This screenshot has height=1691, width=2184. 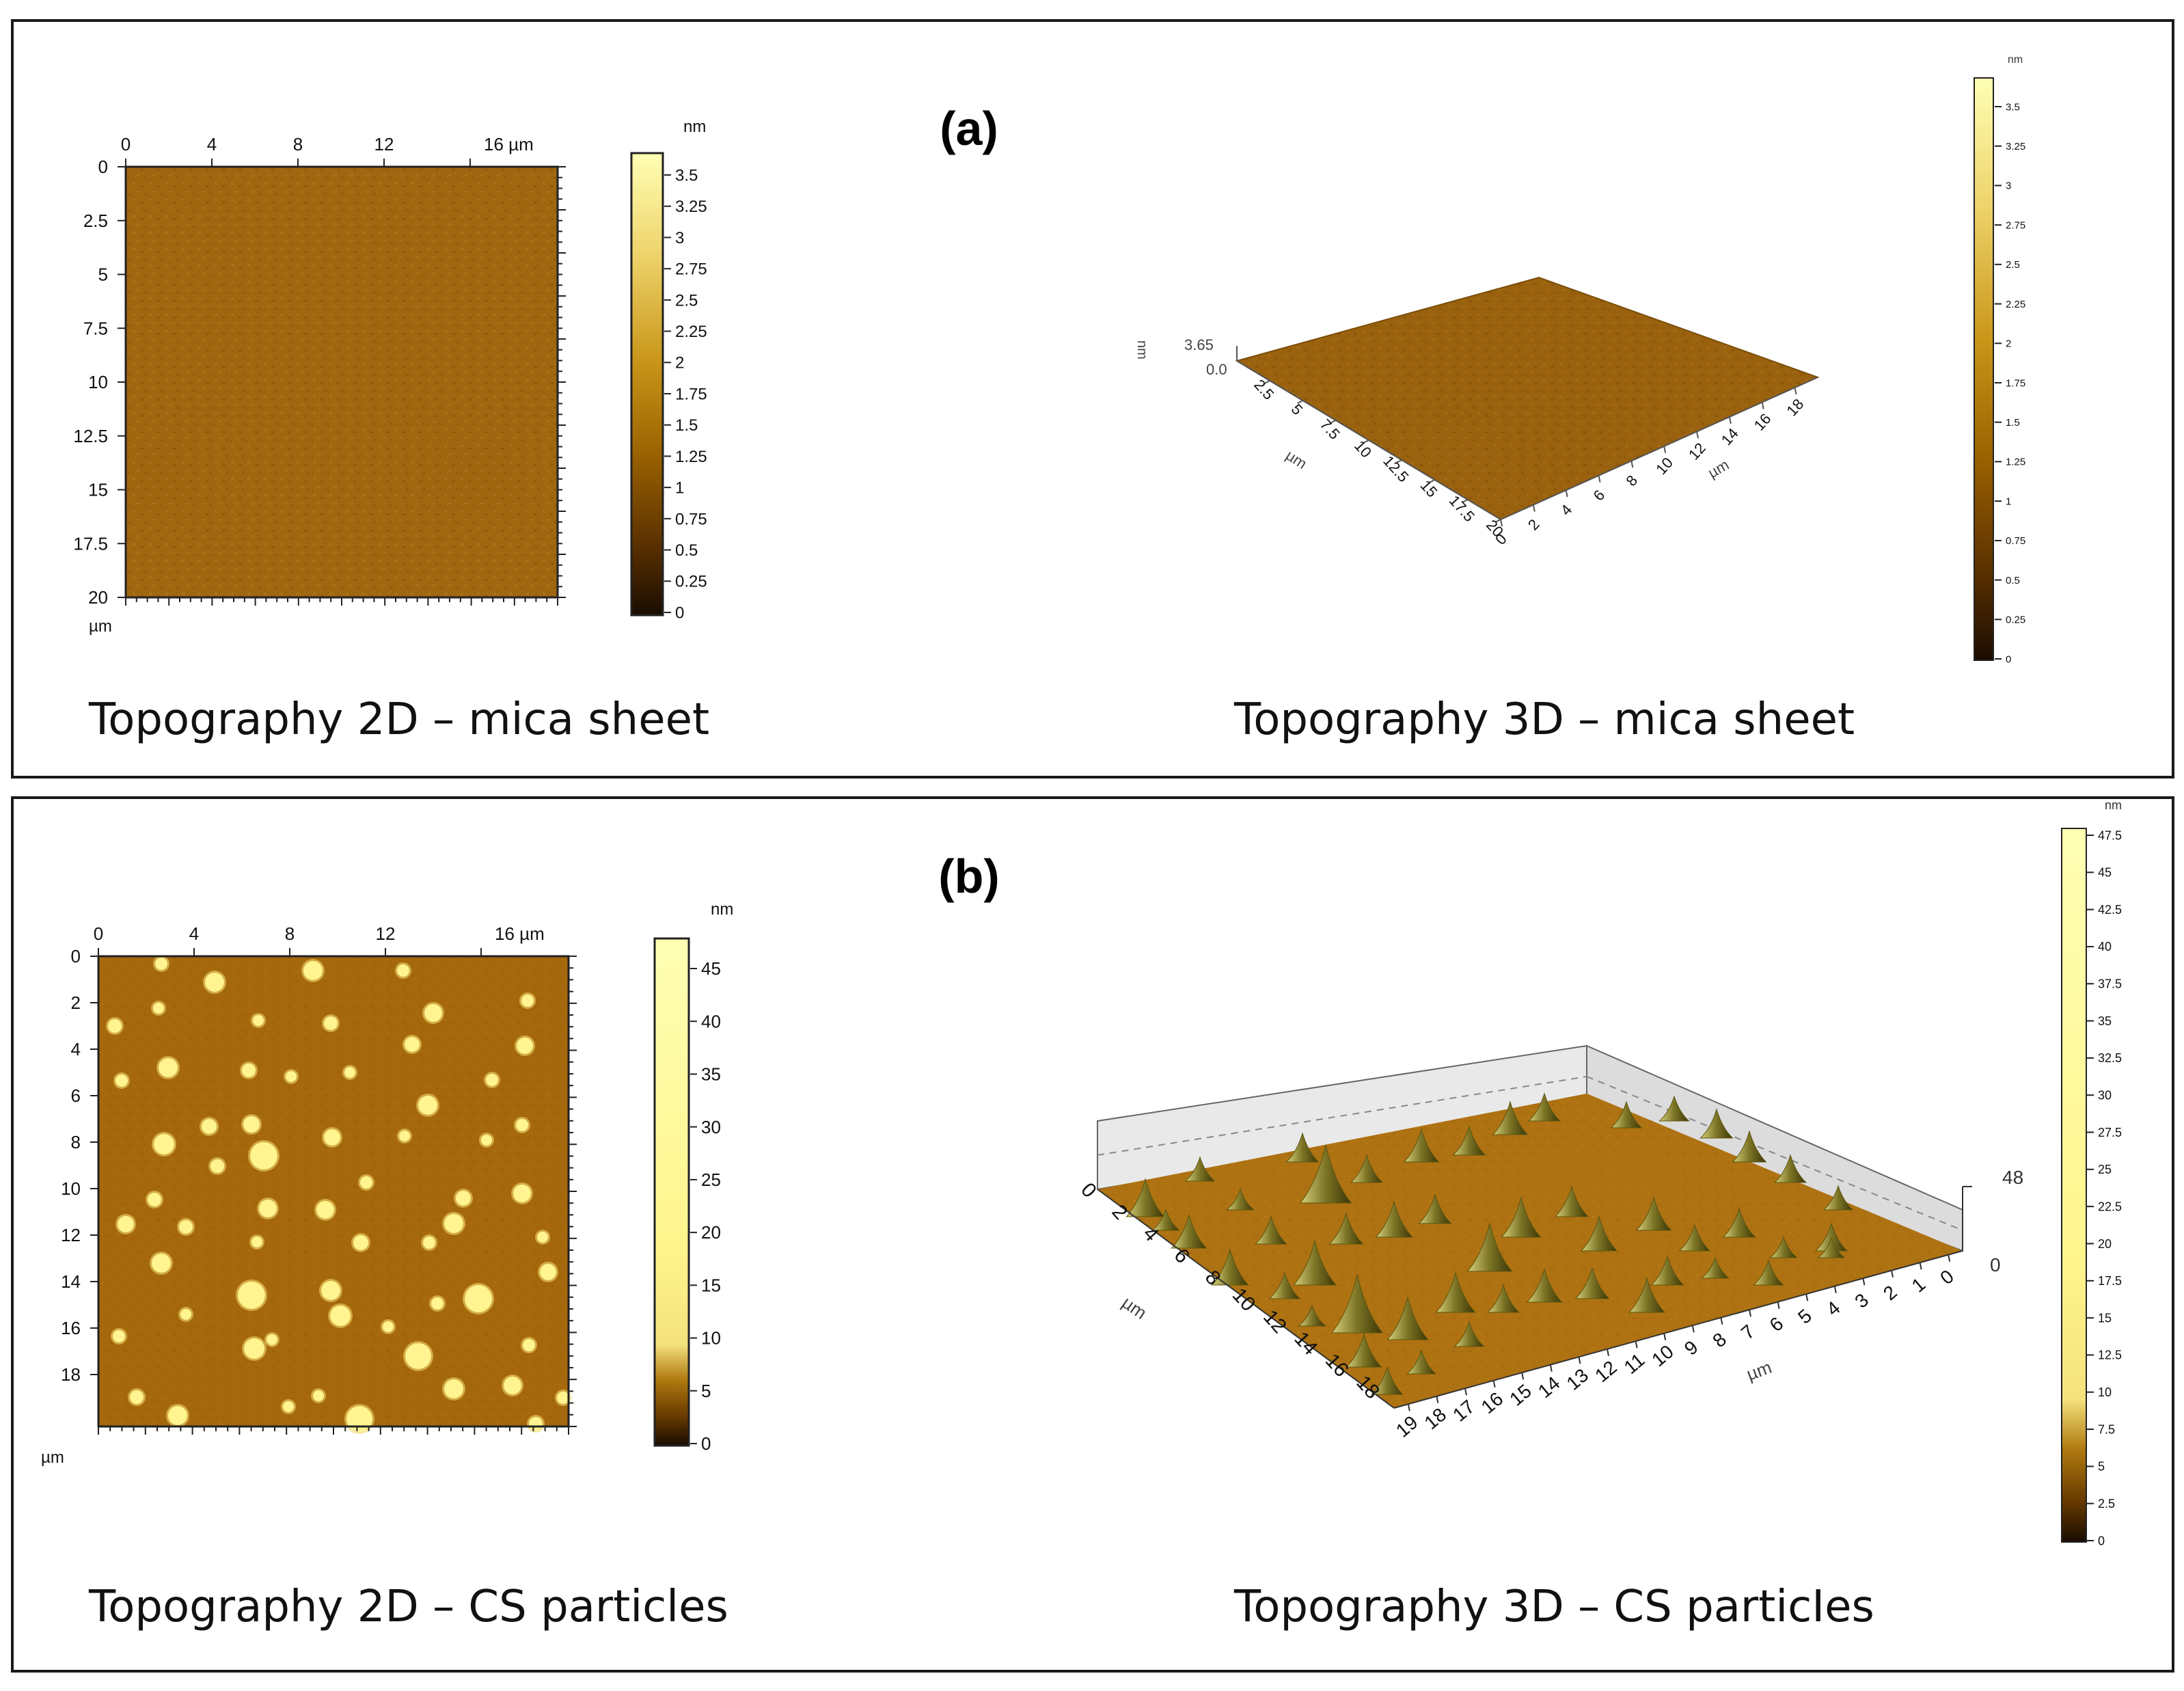 What do you see at coordinates (691, 269) in the screenshot?
I see `colorbar-tick-label: 2.75` at bounding box center [691, 269].